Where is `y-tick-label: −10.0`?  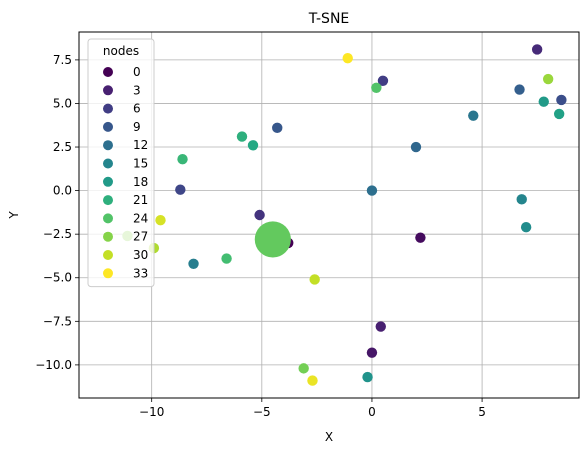
y-tick-label: −10.0 is located at coordinates (53, 365).